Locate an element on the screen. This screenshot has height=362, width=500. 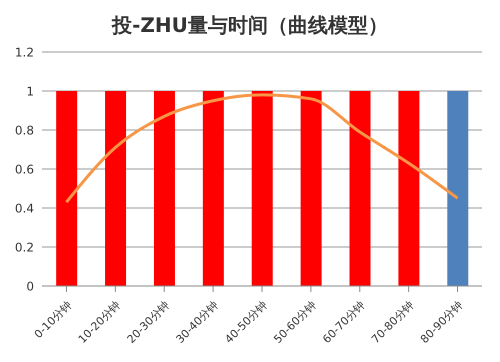
y-tick-label: 0.2 is located at coordinates (24, 247).